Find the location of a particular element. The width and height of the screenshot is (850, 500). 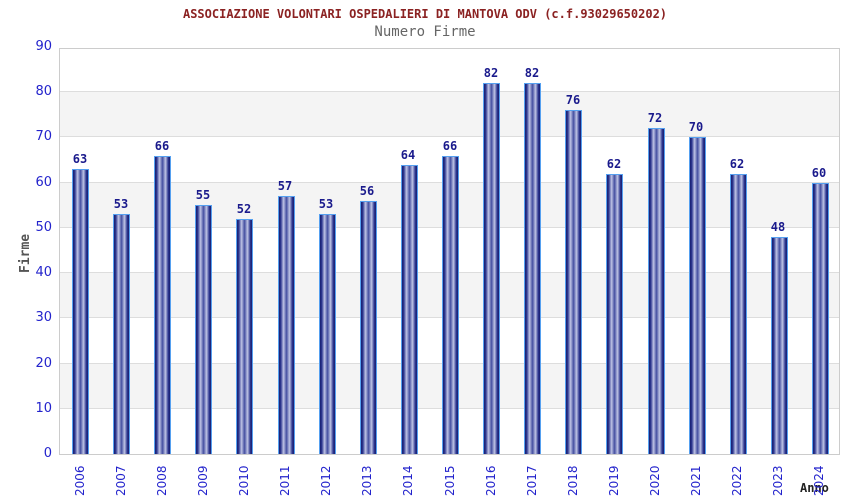

y-tick-label: 90 is located at coordinates (43, 46).